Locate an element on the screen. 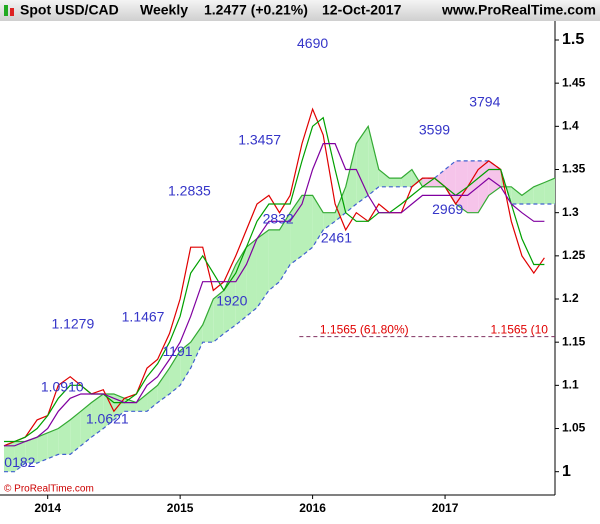  y-tick-label: 1.4 is located at coordinates (570, 126).